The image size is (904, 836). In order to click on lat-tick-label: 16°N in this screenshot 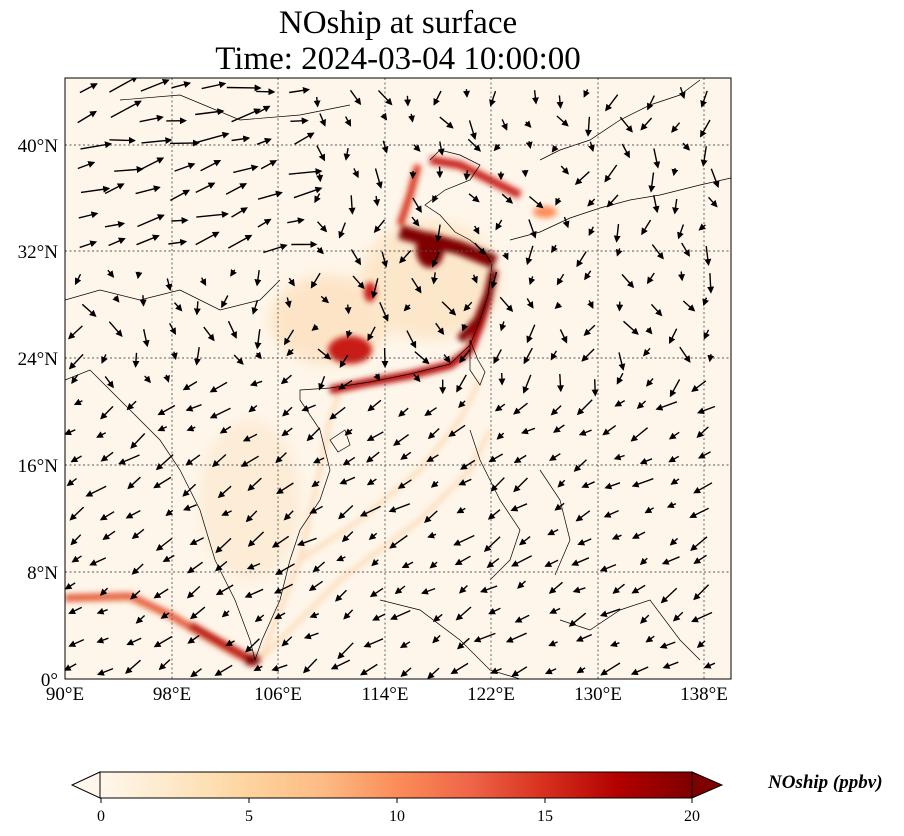, I will do `click(38, 466)`.